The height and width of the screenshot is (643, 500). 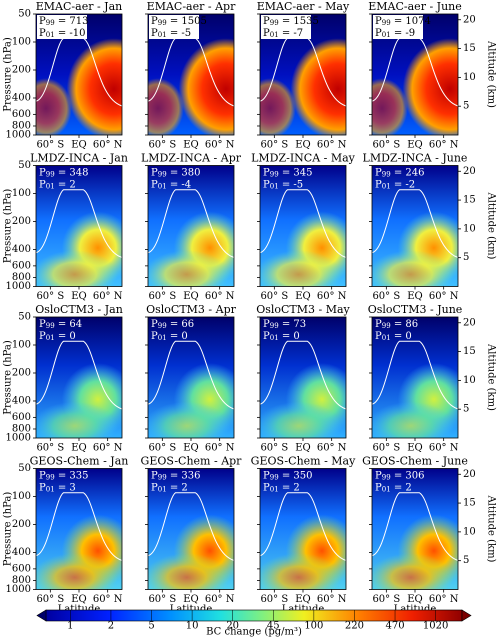 What do you see at coordinates (400, 173) in the screenshot?
I see `stat-text: P99 = 246` at bounding box center [400, 173].